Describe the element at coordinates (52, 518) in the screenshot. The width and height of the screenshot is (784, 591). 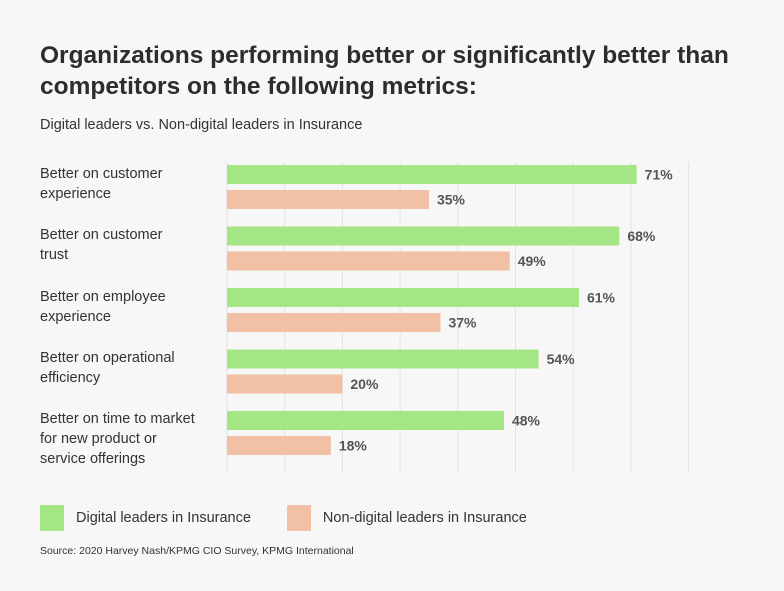
I see `legend-swatch-digital` at that location.